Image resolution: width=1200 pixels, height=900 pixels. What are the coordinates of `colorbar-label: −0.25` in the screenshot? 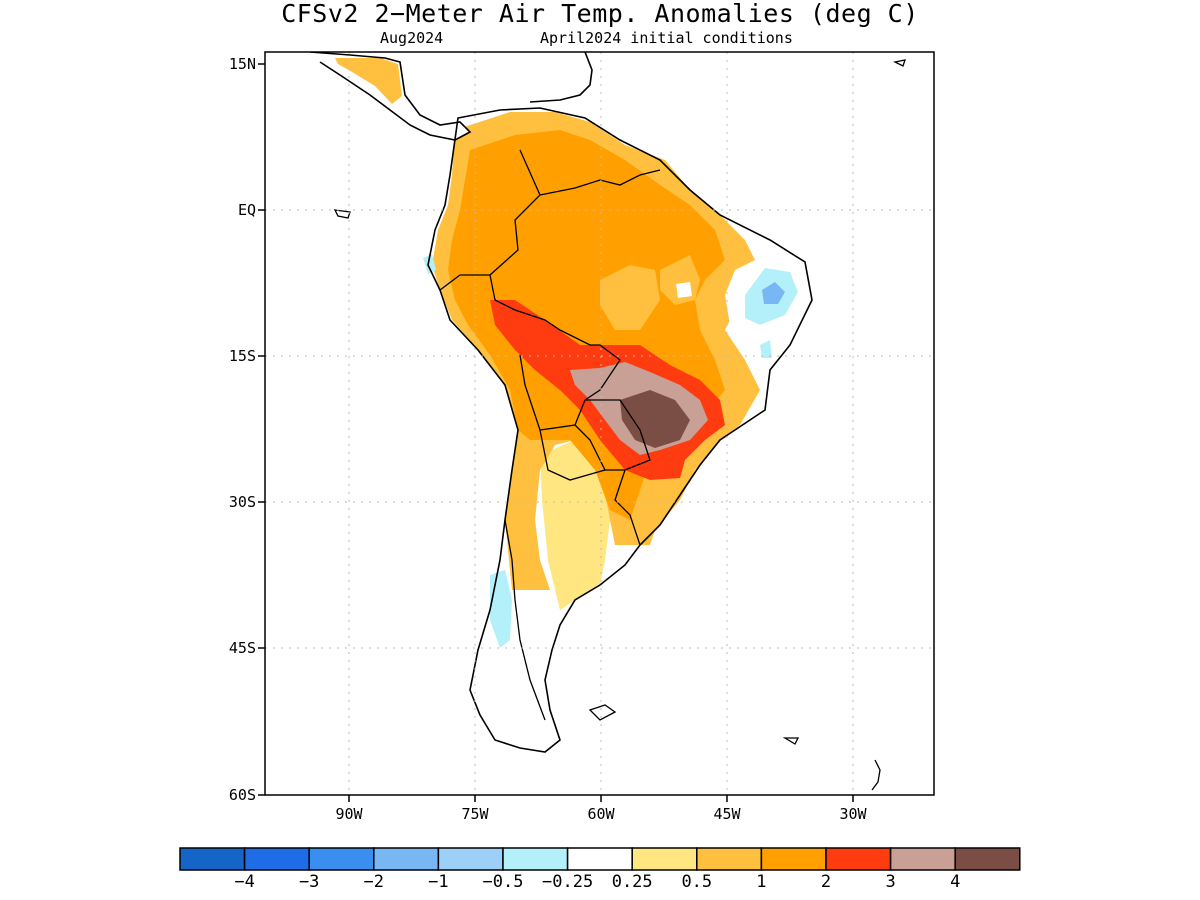 It's located at (568, 882).